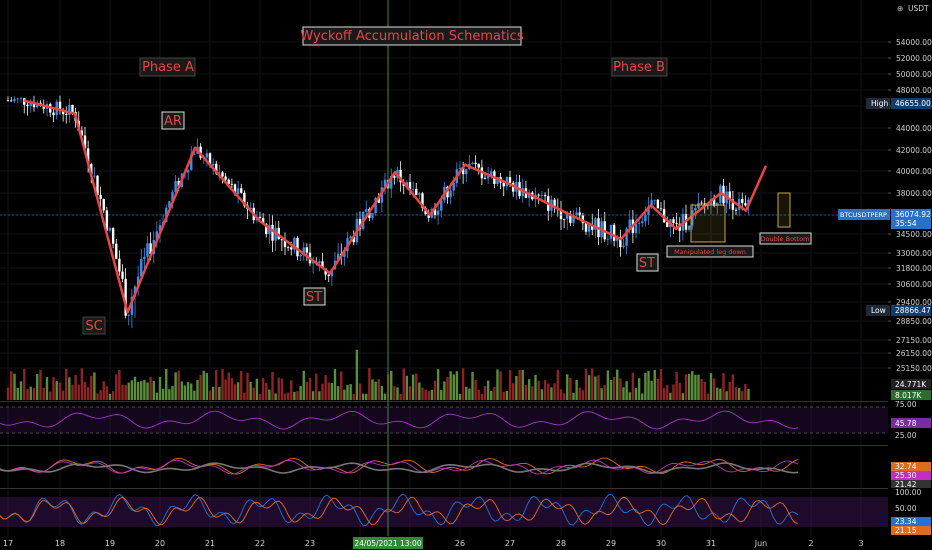 The image size is (932, 550). Describe the element at coordinates (906, 223) in the screenshot. I see `last-tag-countdown: 35:54` at that location.